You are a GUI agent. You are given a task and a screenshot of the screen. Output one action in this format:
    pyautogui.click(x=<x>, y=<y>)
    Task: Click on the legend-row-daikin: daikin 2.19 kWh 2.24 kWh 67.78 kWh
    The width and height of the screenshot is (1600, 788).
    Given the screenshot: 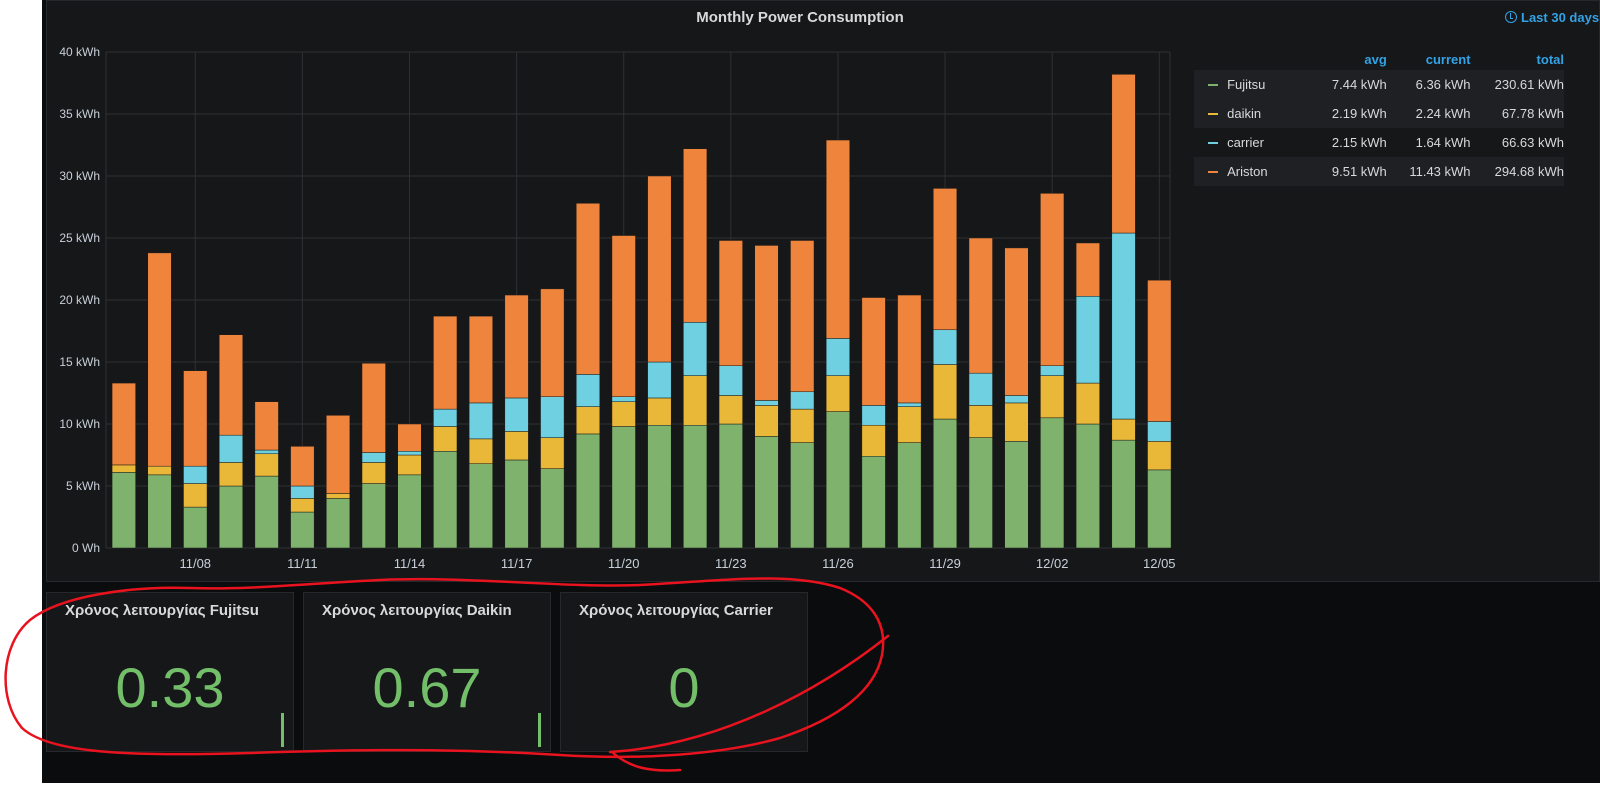 What is the action you would take?
    pyautogui.click(x=1379, y=113)
    